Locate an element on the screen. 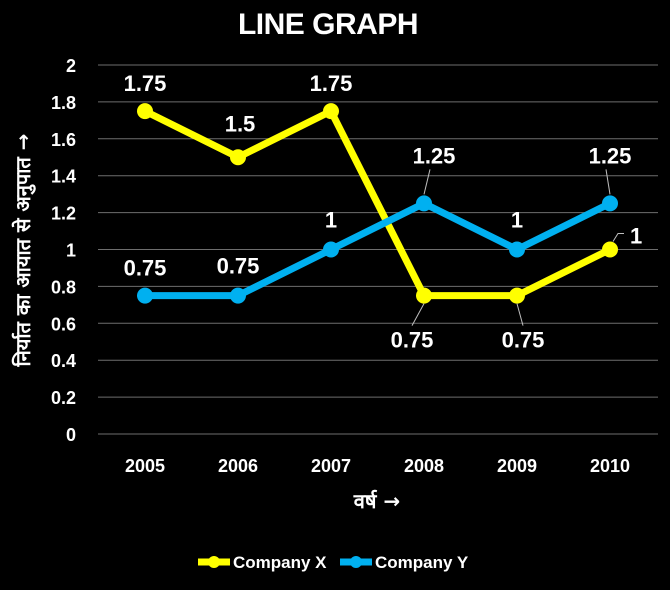  y-tick-label: 1.4 is located at coordinates (63, 177).